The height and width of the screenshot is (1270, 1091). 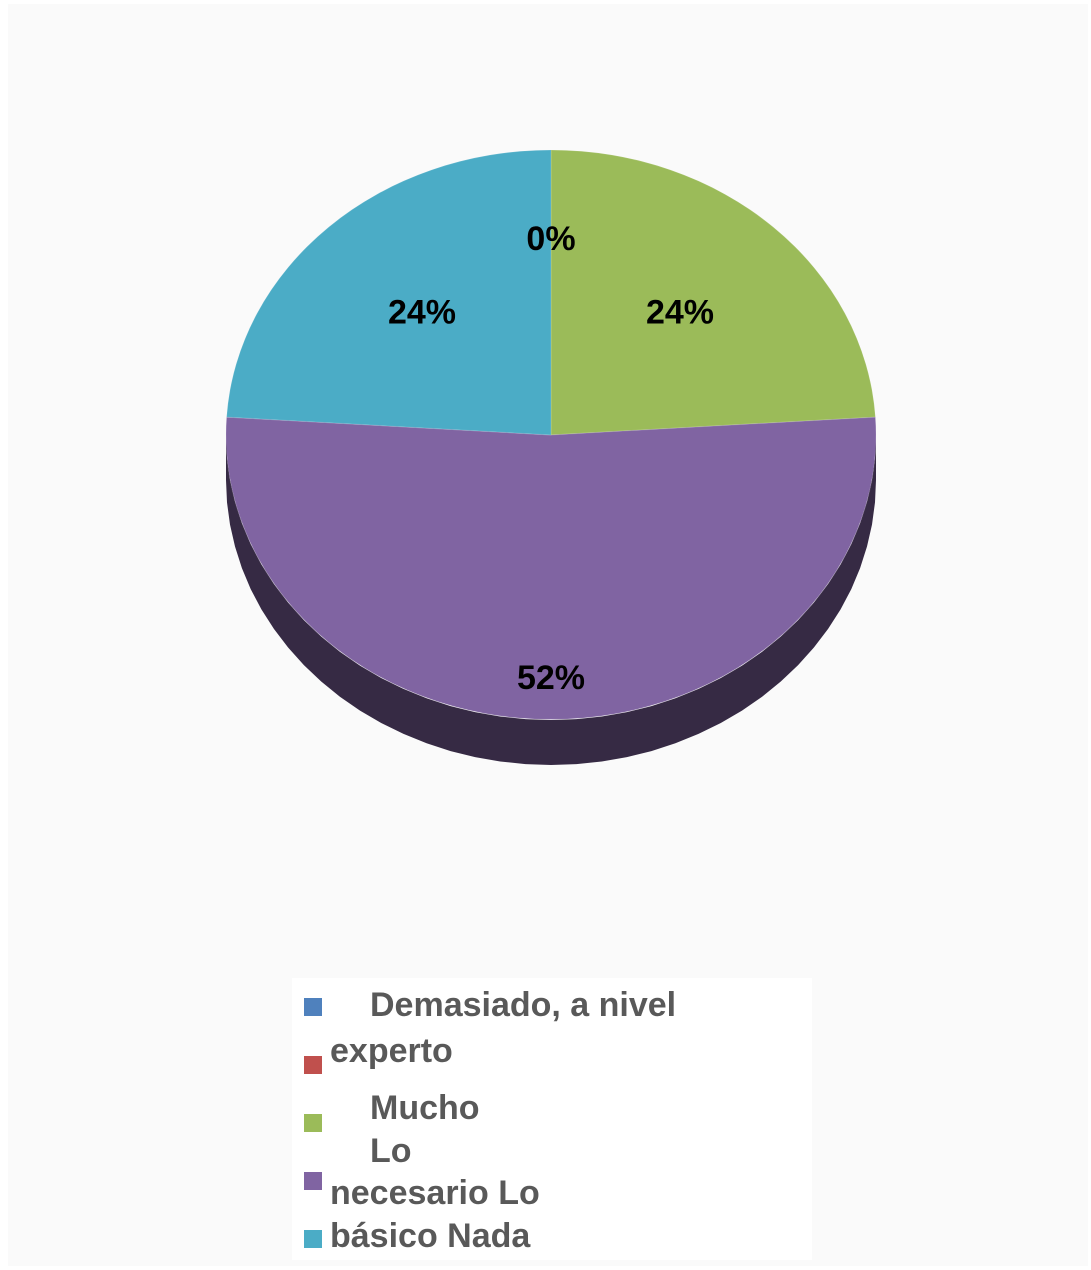 I want to click on legend-text-line2: experto, so click(x=391, y=1051).